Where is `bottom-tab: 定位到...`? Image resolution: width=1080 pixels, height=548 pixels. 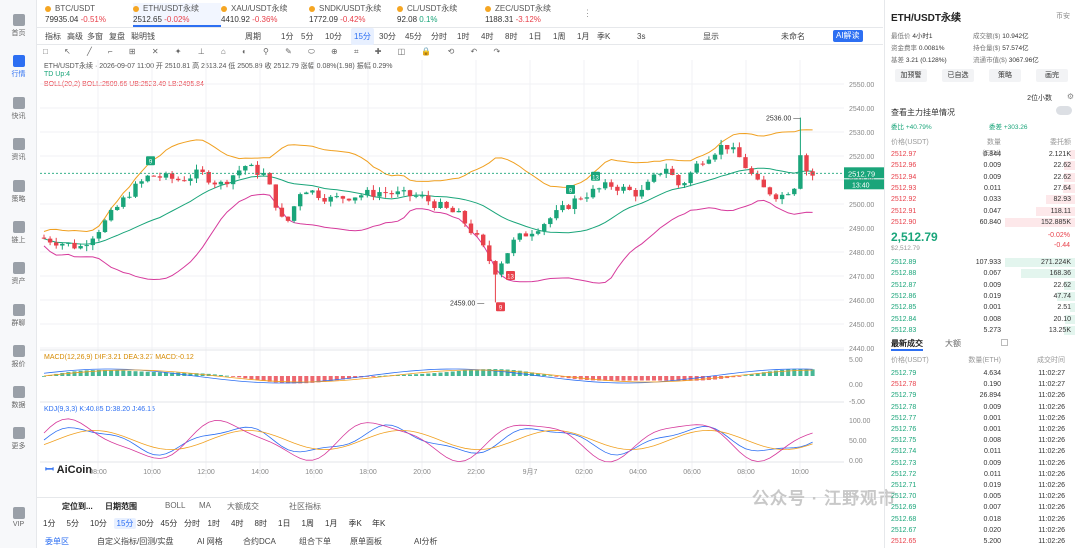
bottom-tab: 定位到... is located at coordinates (77, 506).